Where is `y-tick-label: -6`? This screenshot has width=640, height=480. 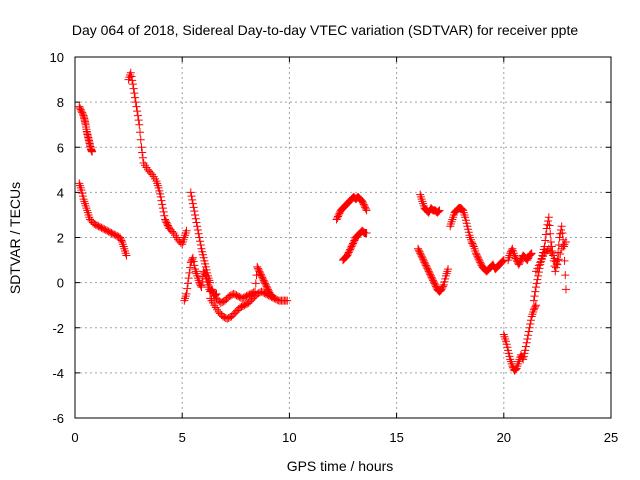 y-tick-label: -6 is located at coordinates (58, 418).